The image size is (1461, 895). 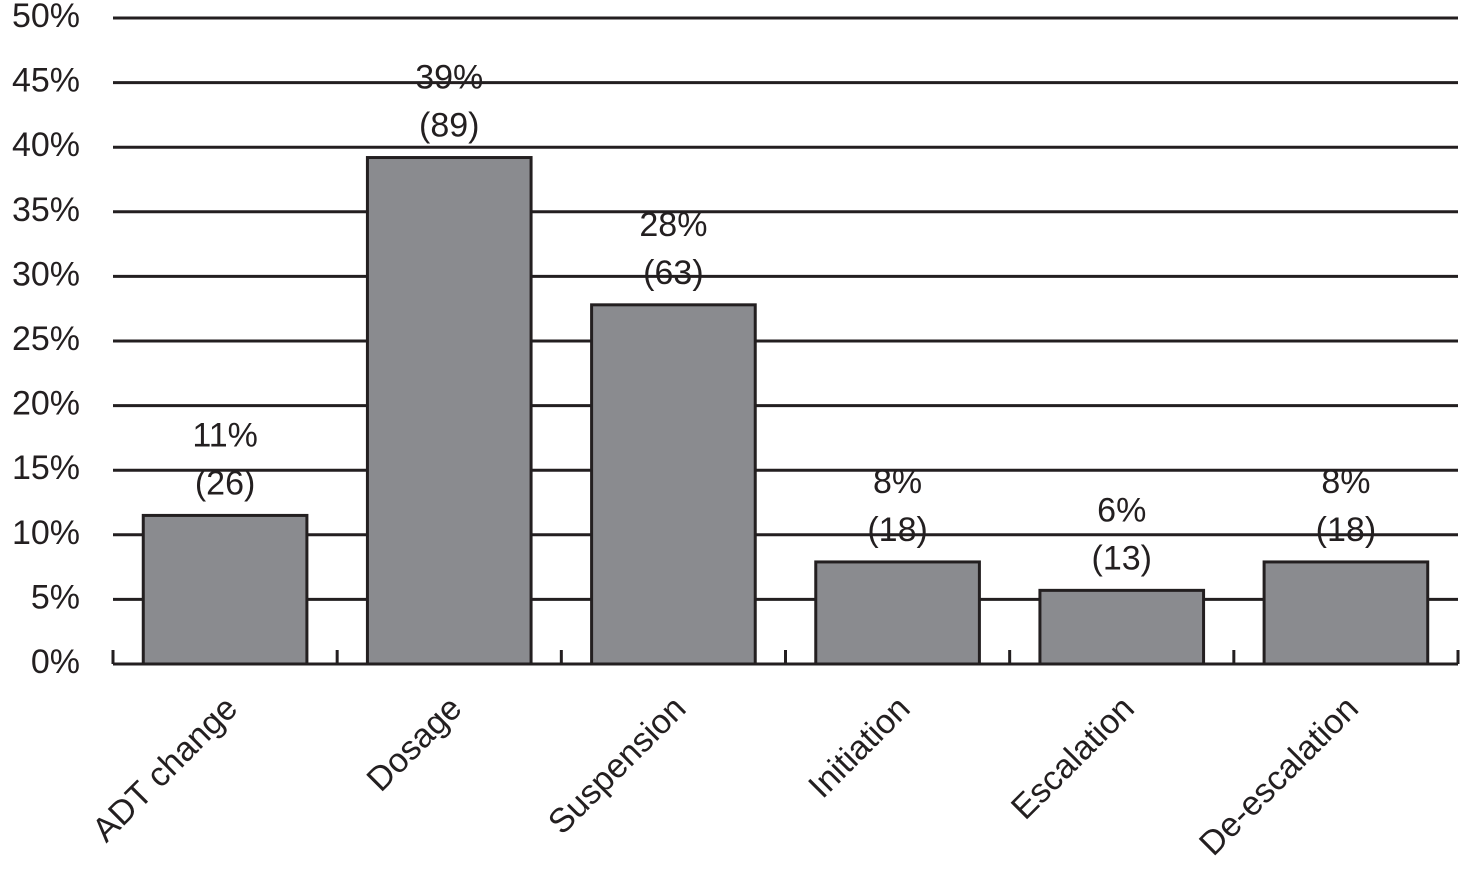 I want to click on value-label: 39%, so click(x=449, y=78).